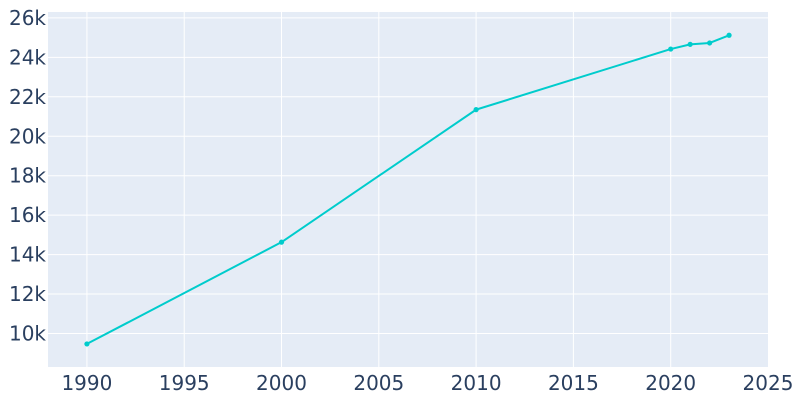 The width and height of the screenshot is (800, 400). Describe the element at coordinates (281, 383) in the screenshot. I see `x-tick-label: 2000` at that location.